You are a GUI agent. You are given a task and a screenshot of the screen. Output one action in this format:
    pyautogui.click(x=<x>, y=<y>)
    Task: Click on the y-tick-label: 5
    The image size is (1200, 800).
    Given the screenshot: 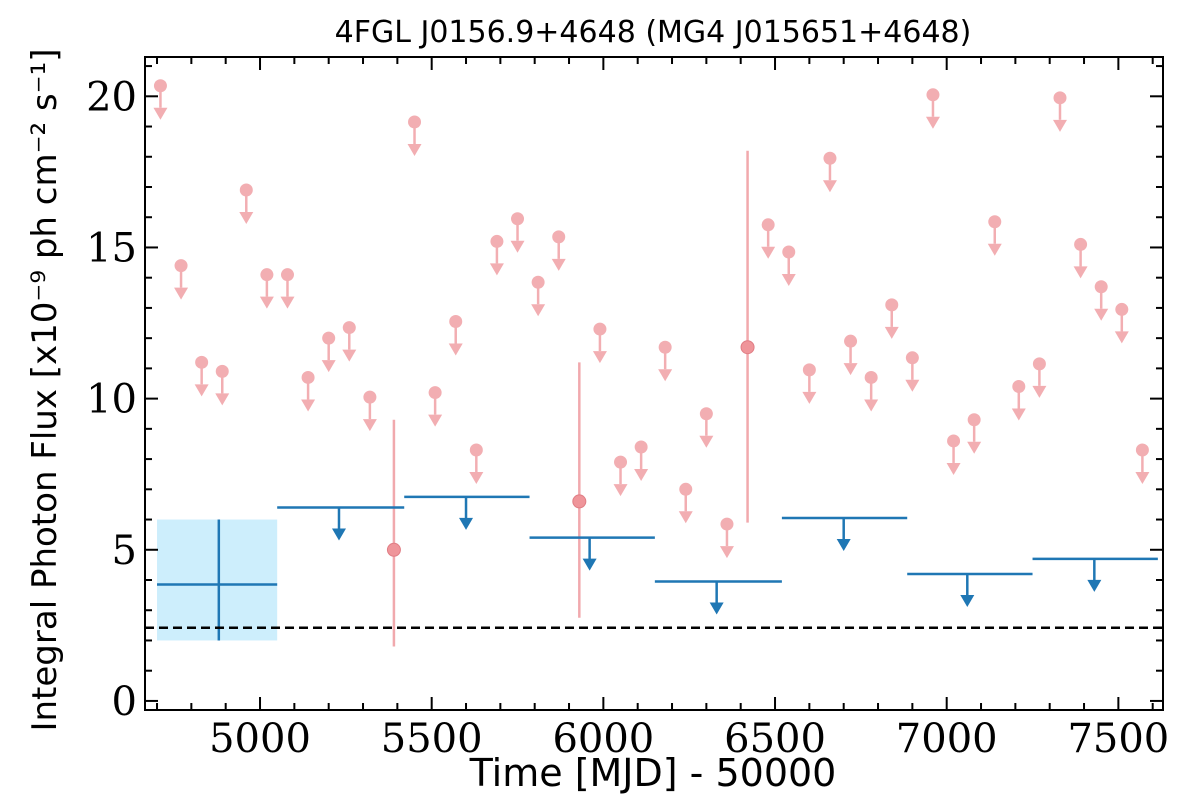 What is the action you would take?
    pyautogui.click(x=124, y=551)
    